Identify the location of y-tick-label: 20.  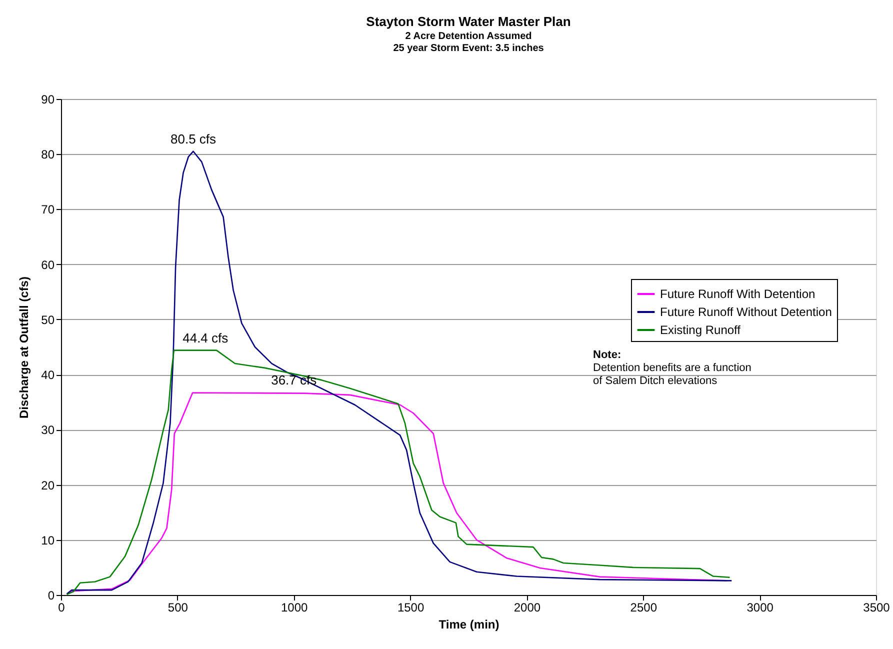
(48, 485).